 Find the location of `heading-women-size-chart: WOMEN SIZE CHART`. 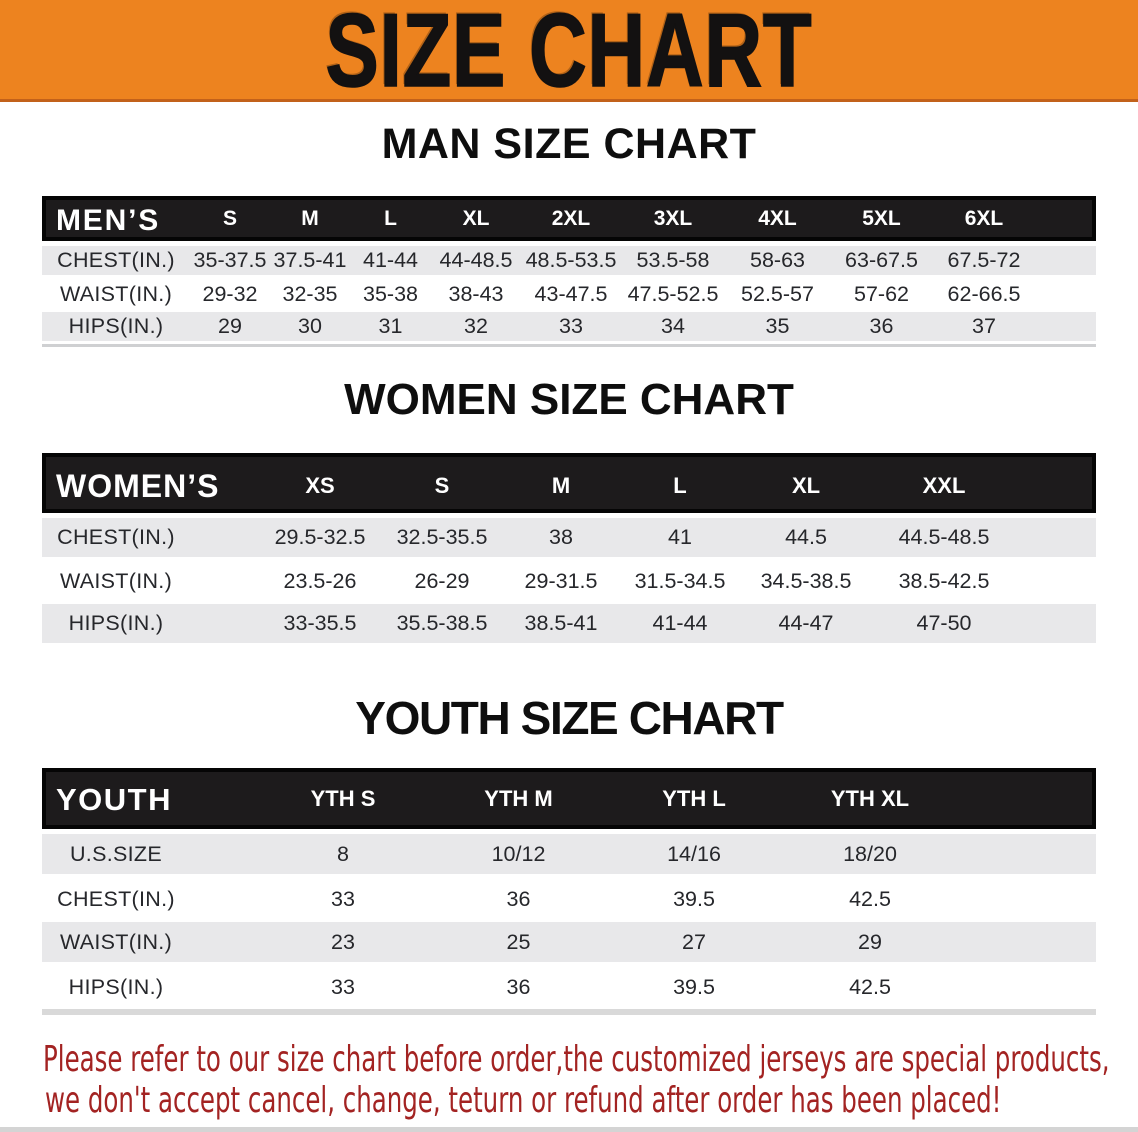

heading-women-size-chart: WOMEN SIZE CHART is located at coordinates (569, 399).